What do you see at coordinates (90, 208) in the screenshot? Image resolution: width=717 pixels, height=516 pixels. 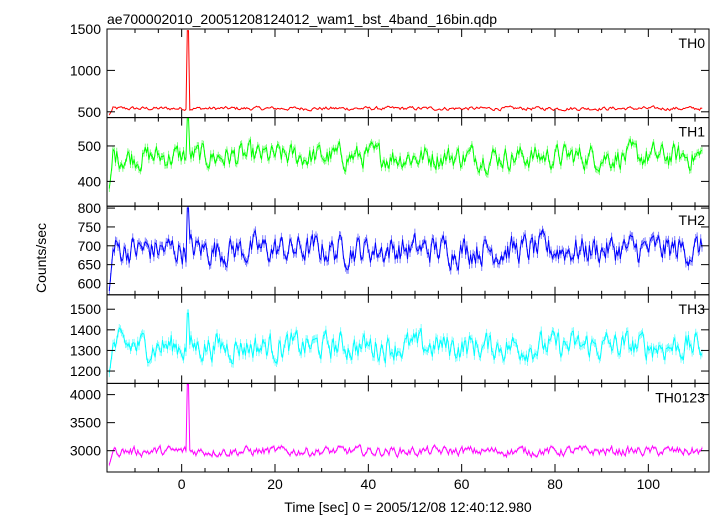 I see `y-tick-label: 800` at bounding box center [90, 208].